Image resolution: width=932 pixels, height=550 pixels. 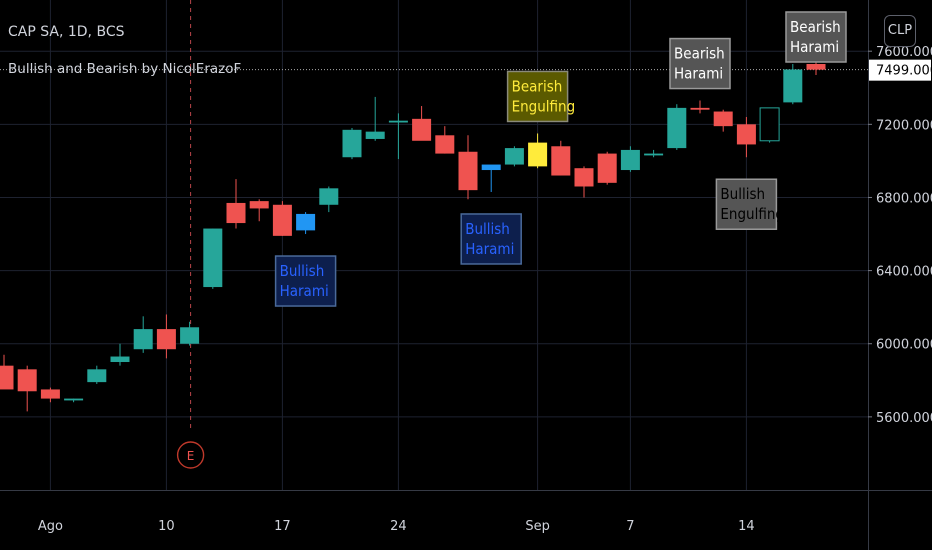 I want to click on x-tick-label: 24, so click(x=398, y=526).